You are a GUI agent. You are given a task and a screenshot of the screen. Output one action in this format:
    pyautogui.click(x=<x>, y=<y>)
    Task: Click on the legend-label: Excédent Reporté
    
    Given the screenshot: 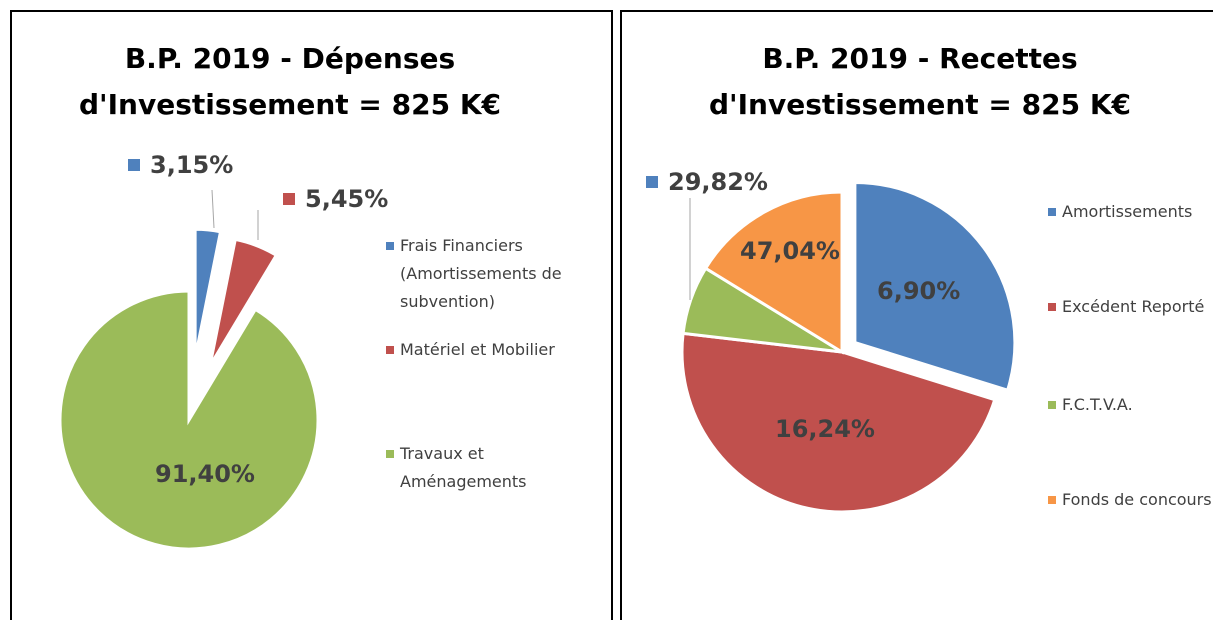 What is the action you would take?
    pyautogui.click(x=1133, y=306)
    